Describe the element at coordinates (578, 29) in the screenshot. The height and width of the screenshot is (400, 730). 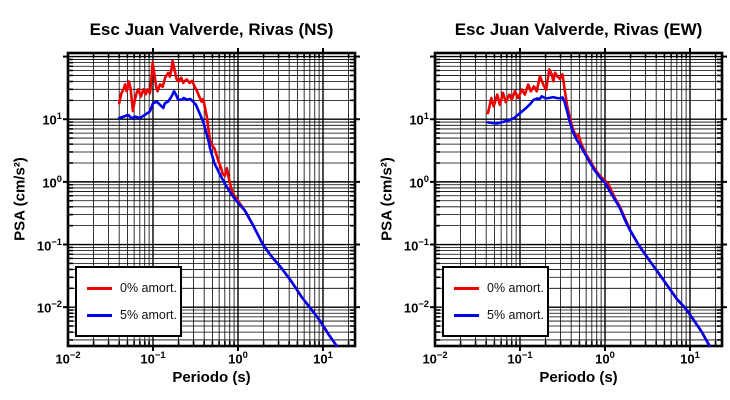
I see `chart-title-ew: Esc Juan Valverde, Rivas (EW)` at that location.